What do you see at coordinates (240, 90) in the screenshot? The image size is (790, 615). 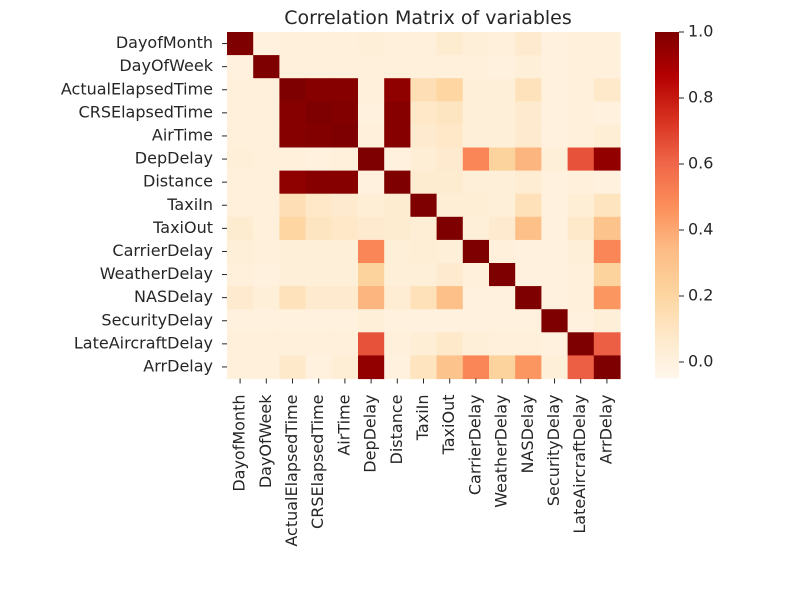 I see `heatmap-cell-ActualElapsedTime-DayofMonth` at bounding box center [240, 90].